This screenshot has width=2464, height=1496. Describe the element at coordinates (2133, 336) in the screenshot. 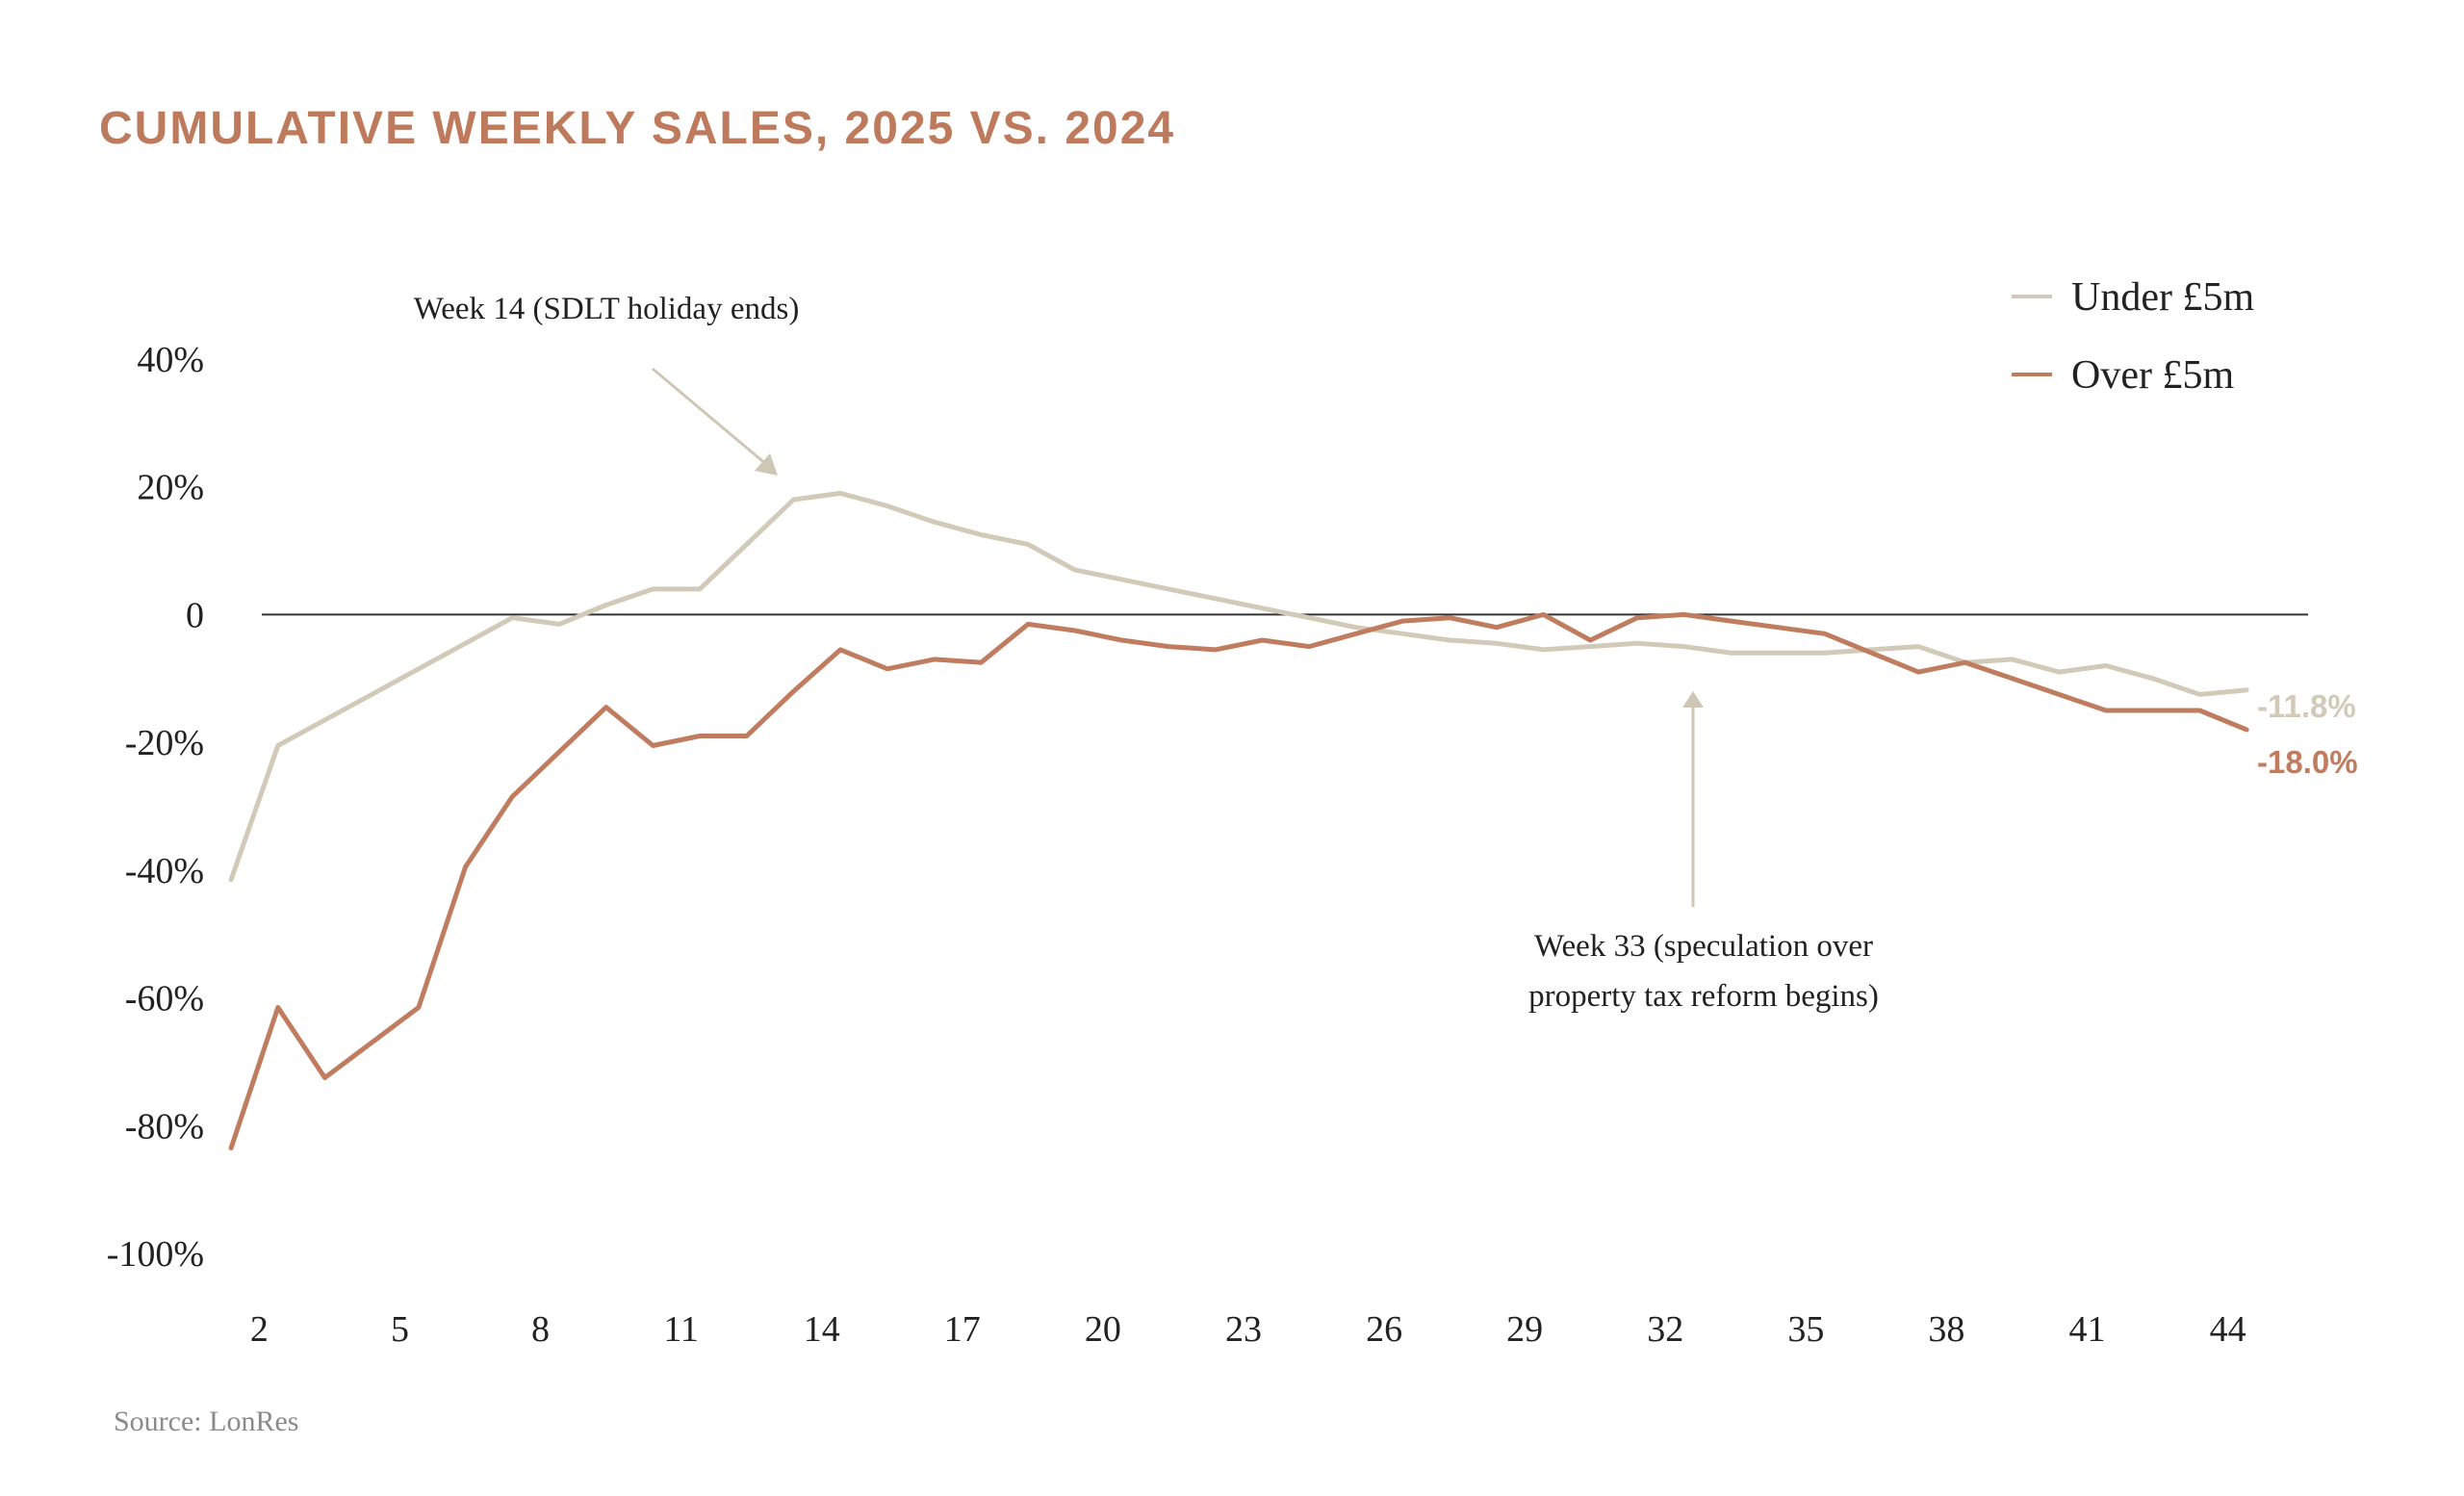

I see `legend: Under £5m Over £5m` at that location.